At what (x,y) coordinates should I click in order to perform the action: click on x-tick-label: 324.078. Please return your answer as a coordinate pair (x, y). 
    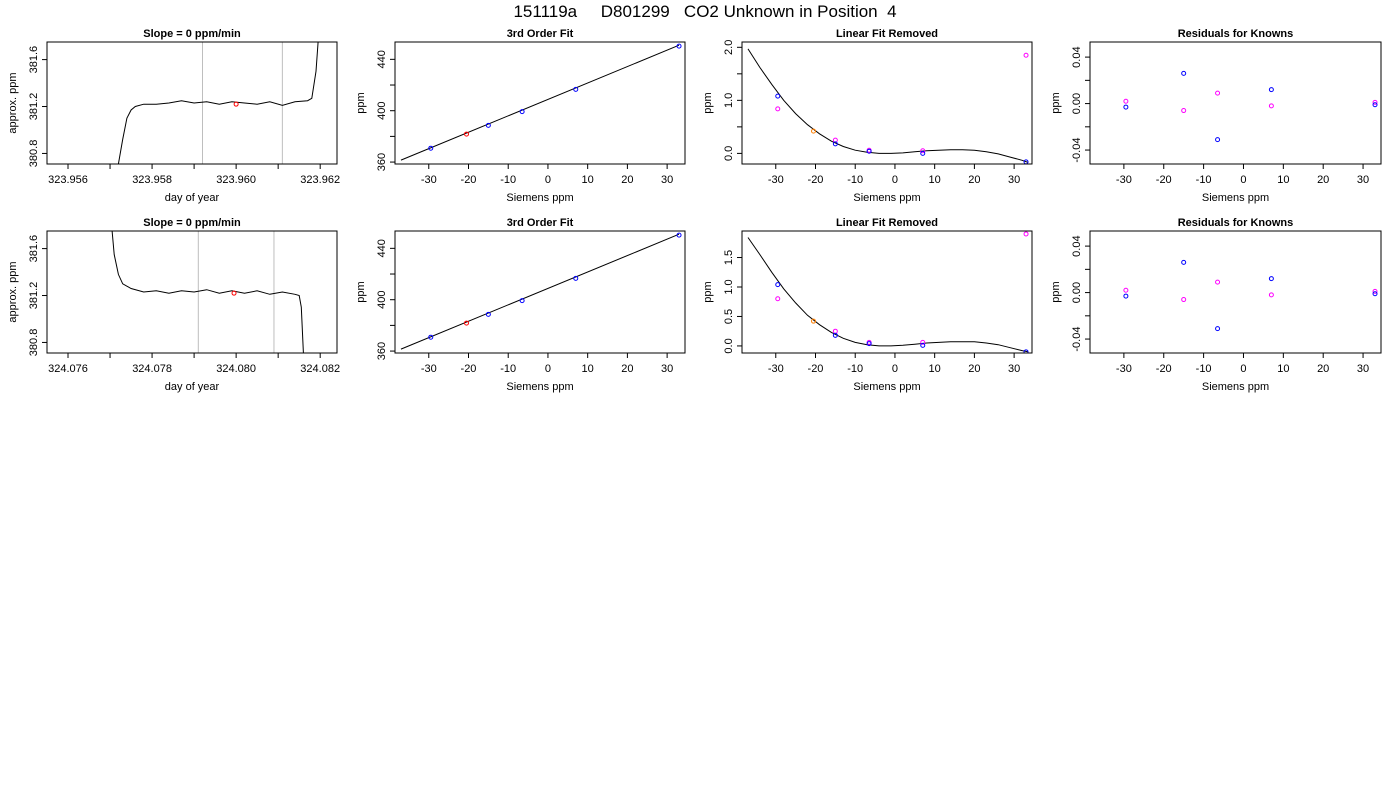
    Looking at the image, I should click on (152, 369).